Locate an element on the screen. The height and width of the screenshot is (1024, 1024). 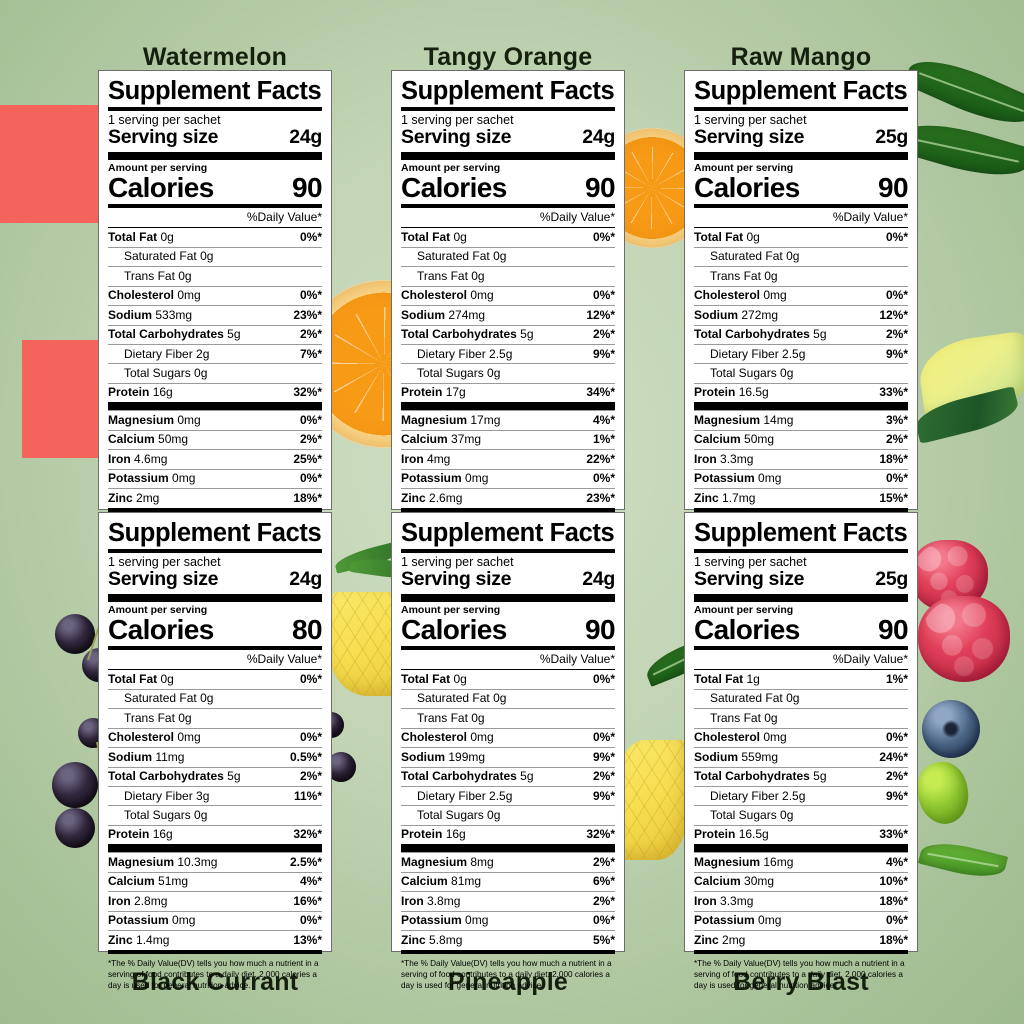
nutrient-amount: 1.7mg is located at coordinates (739, 497).